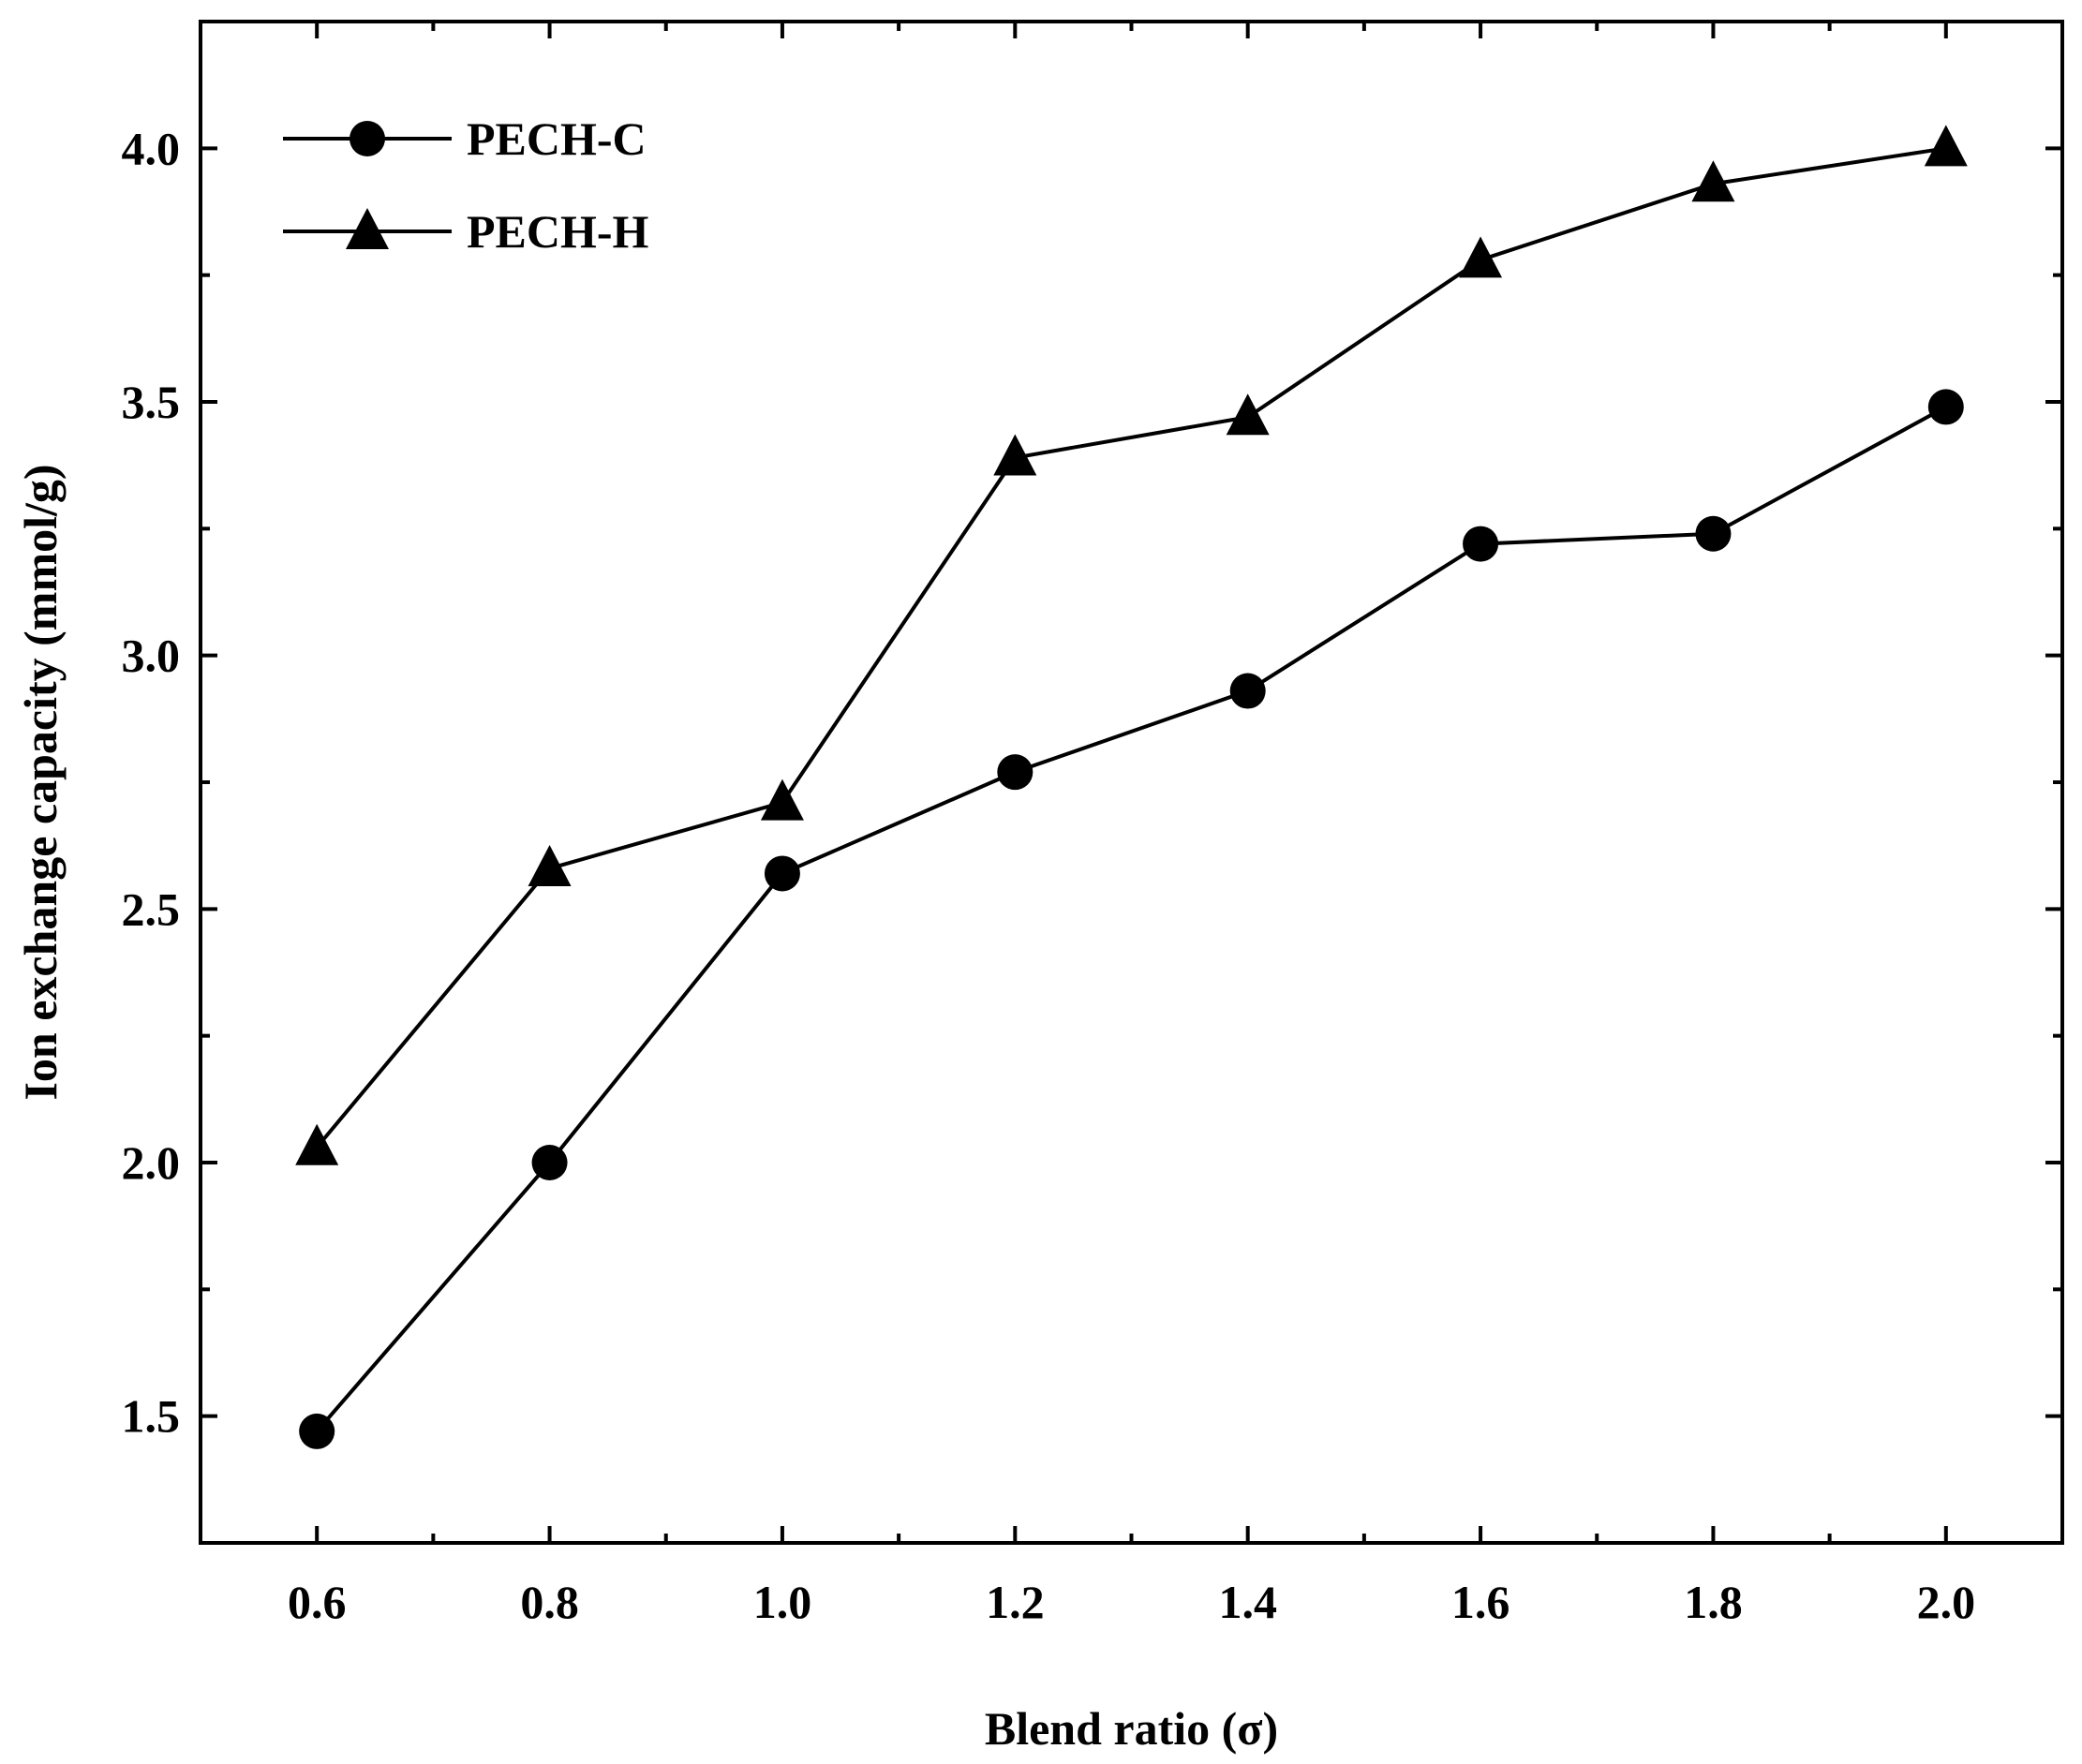 The image size is (2082, 1764). I want to click on y-axis-title: Ion exchange capacity (mmol/g), so click(41, 782).